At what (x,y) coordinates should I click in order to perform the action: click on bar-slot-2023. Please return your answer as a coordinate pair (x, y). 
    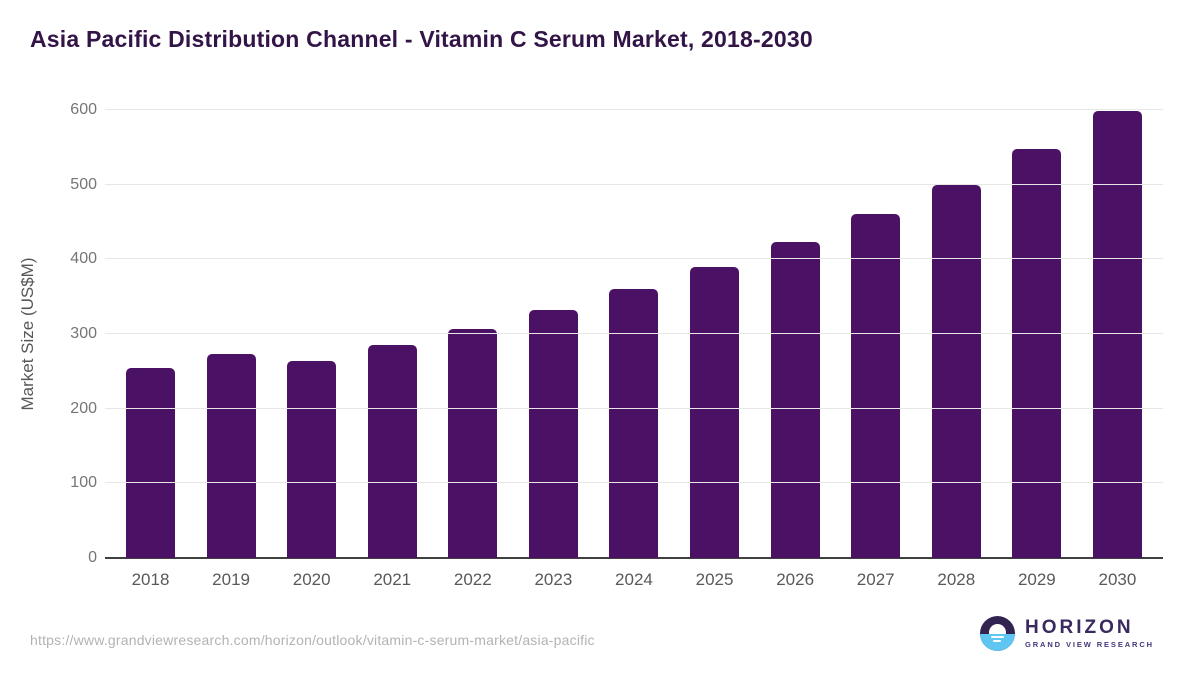
    Looking at the image, I should click on (553, 334).